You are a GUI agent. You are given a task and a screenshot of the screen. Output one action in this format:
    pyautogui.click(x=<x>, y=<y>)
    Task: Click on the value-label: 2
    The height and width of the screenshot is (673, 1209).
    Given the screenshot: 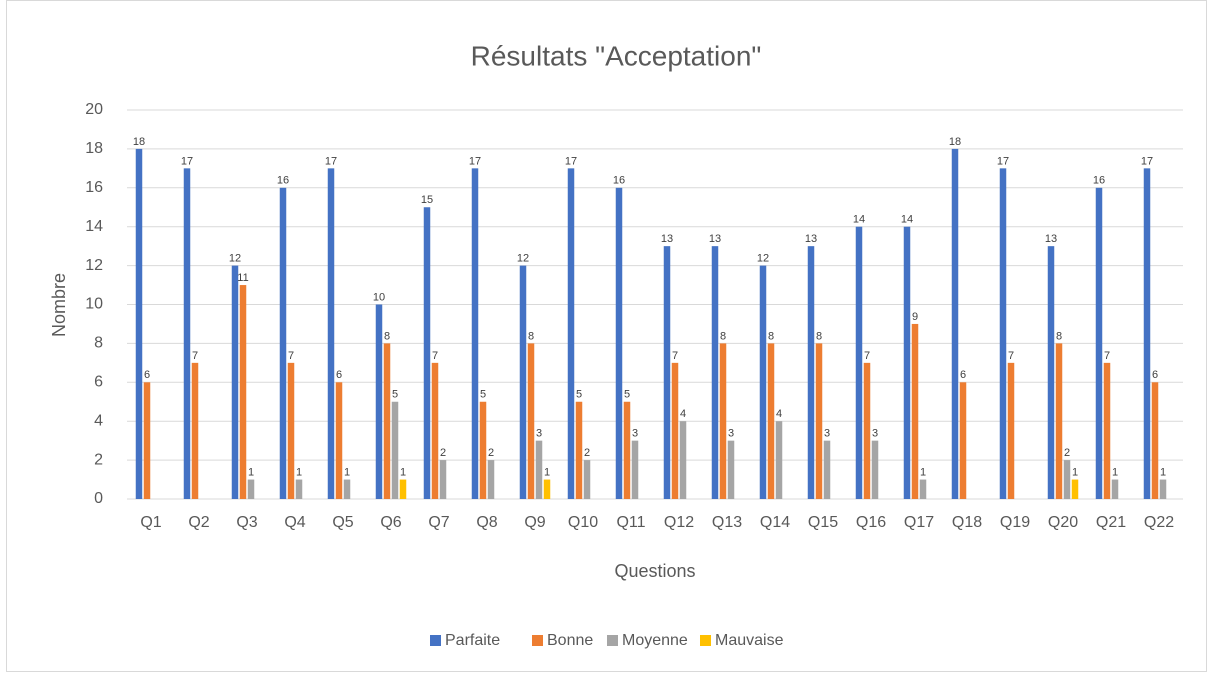 What is the action you would take?
    pyautogui.click(x=491, y=453)
    